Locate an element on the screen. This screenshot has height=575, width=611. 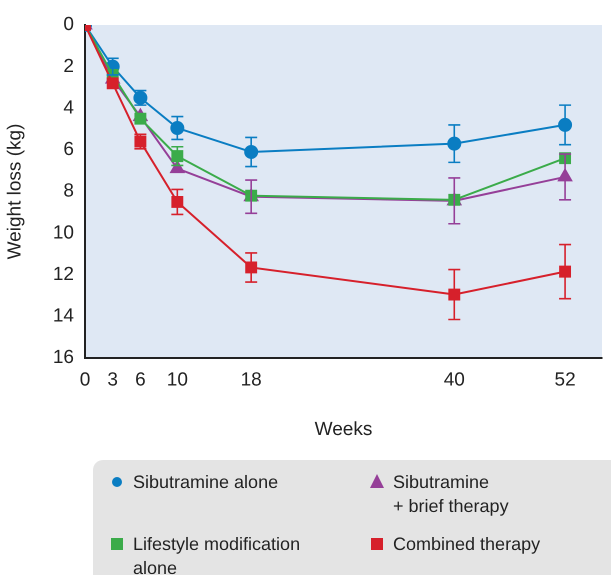
y-tick-label: 10 is located at coordinates (63, 233).